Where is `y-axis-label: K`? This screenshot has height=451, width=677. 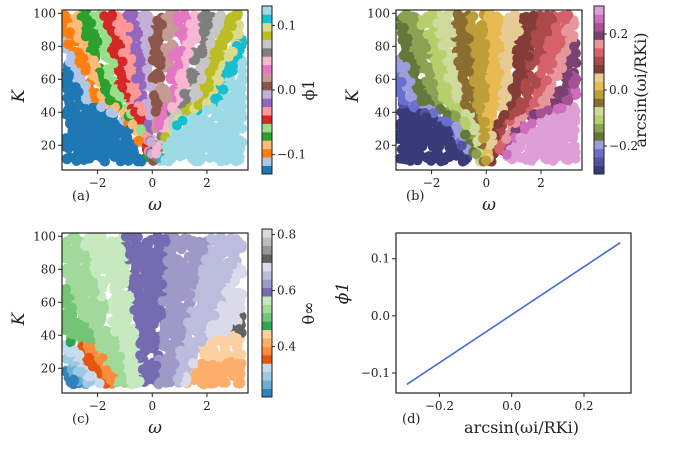 y-axis-label: K is located at coordinates (19, 318).